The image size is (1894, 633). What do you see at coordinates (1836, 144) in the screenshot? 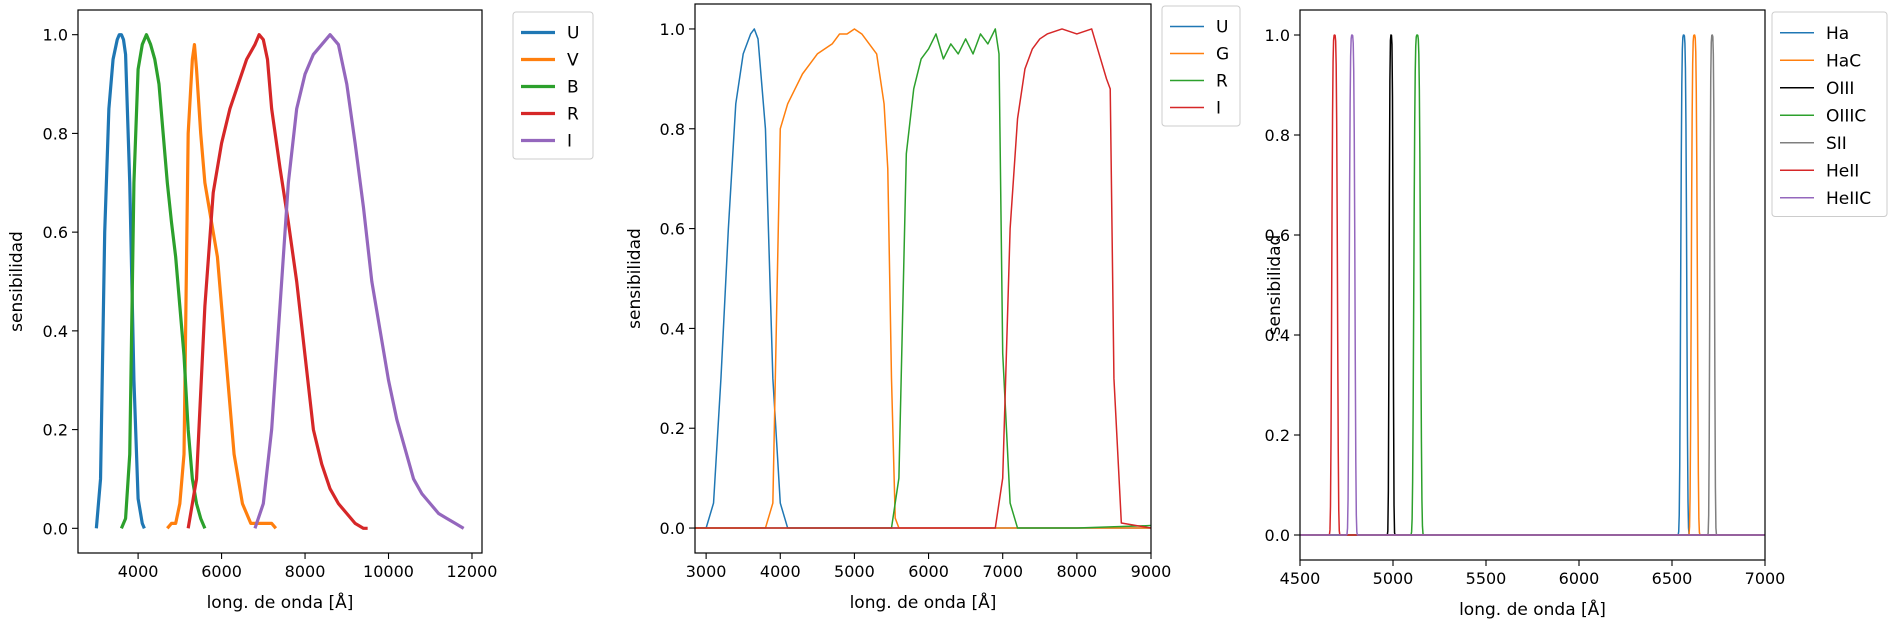
I see `legend-label: SII` at bounding box center [1836, 144].